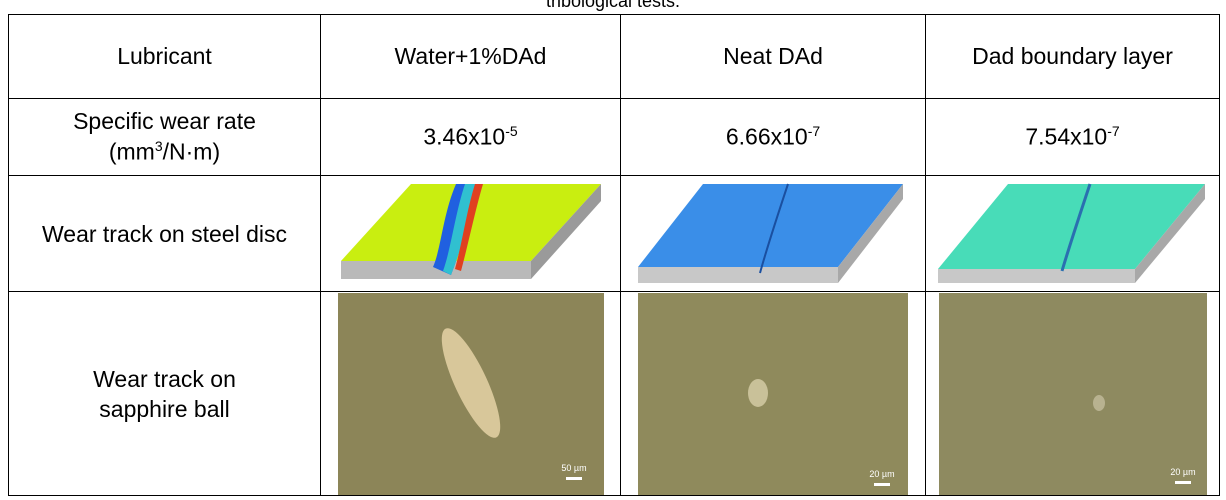 This screenshot has height=500, width=1226. I want to click on label-text: Specific wear rate, so click(164, 121).